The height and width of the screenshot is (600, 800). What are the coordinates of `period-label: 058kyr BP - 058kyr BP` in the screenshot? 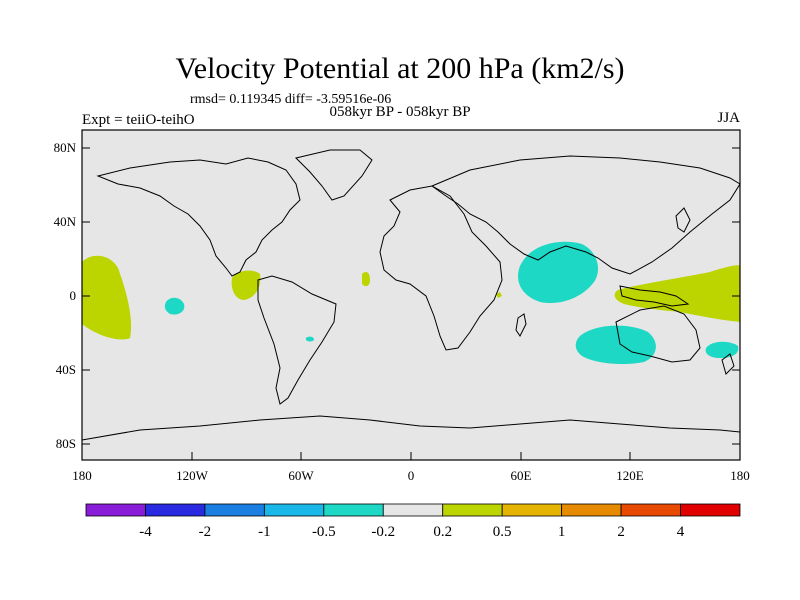 It's located at (400, 112).